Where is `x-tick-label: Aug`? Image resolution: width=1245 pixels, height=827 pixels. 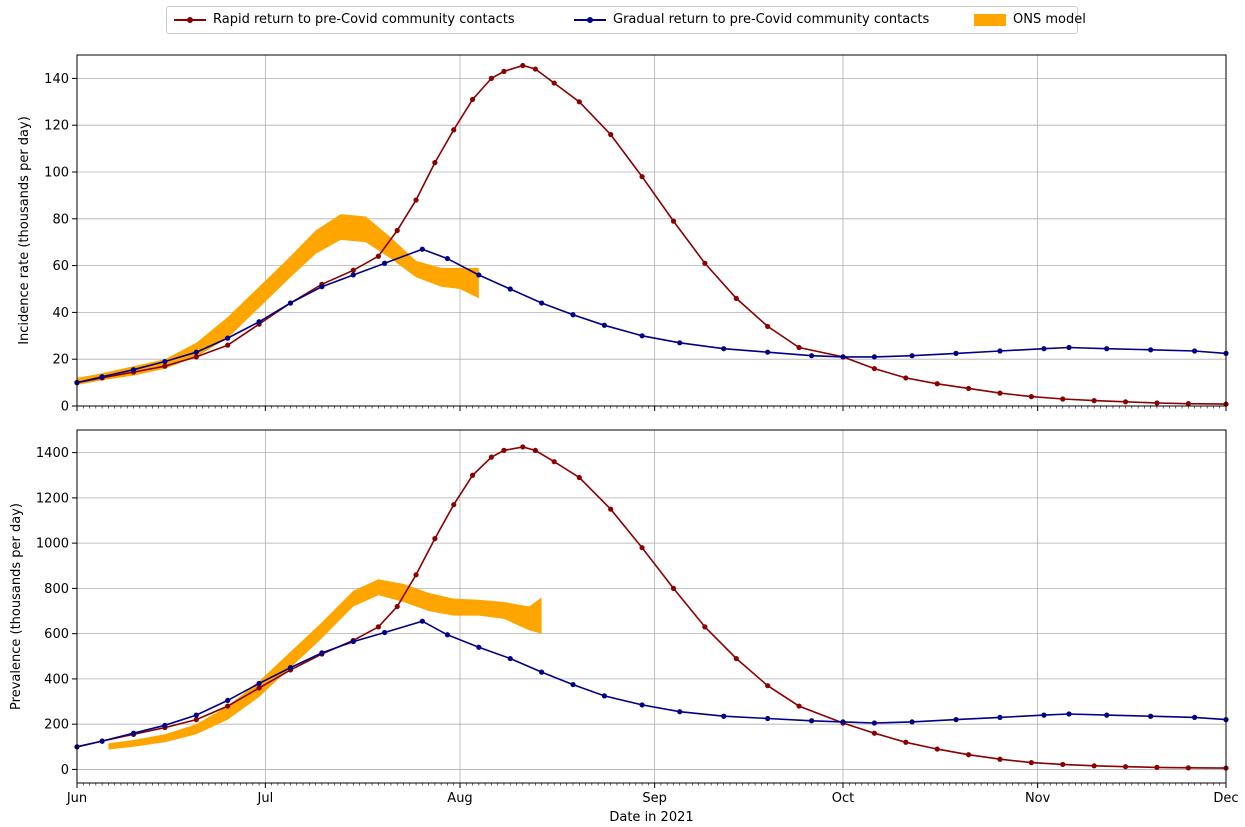
x-tick-label: Aug is located at coordinates (459, 798).